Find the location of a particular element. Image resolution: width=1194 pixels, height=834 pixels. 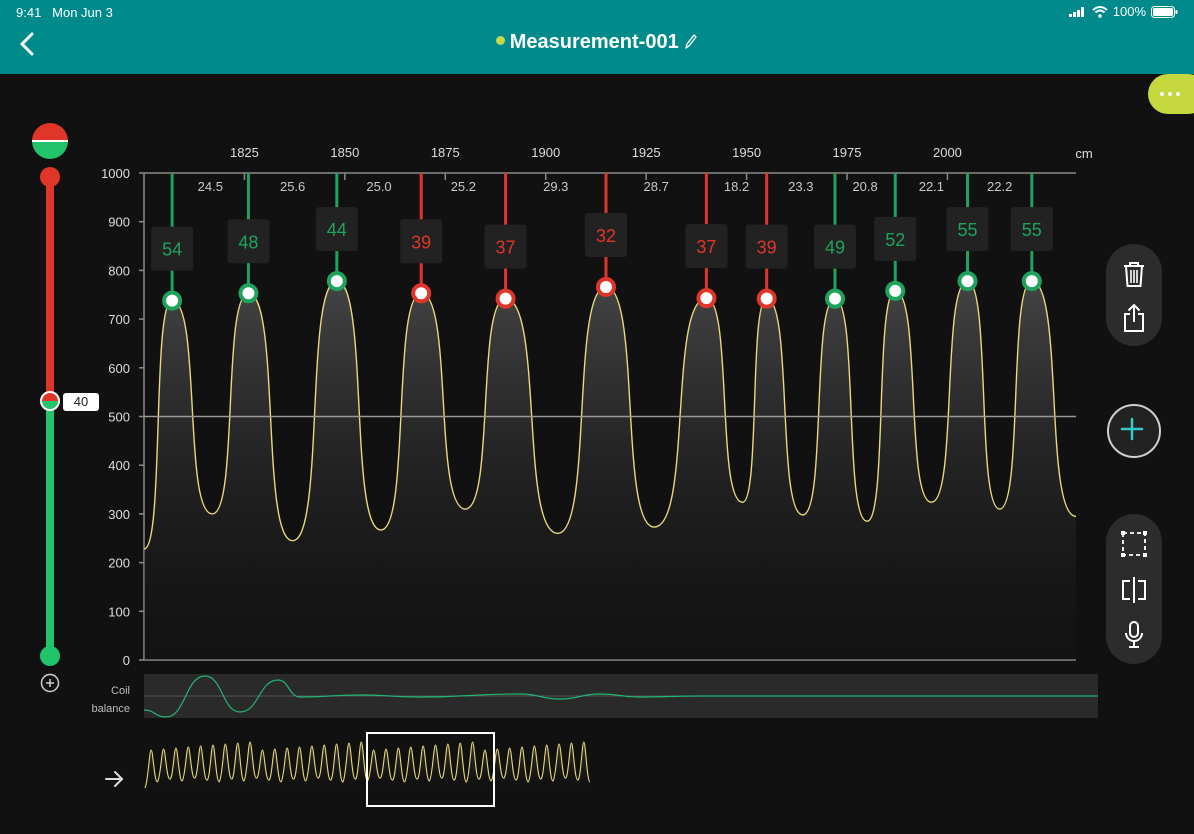

marker-value: 54 is located at coordinates (172, 250).